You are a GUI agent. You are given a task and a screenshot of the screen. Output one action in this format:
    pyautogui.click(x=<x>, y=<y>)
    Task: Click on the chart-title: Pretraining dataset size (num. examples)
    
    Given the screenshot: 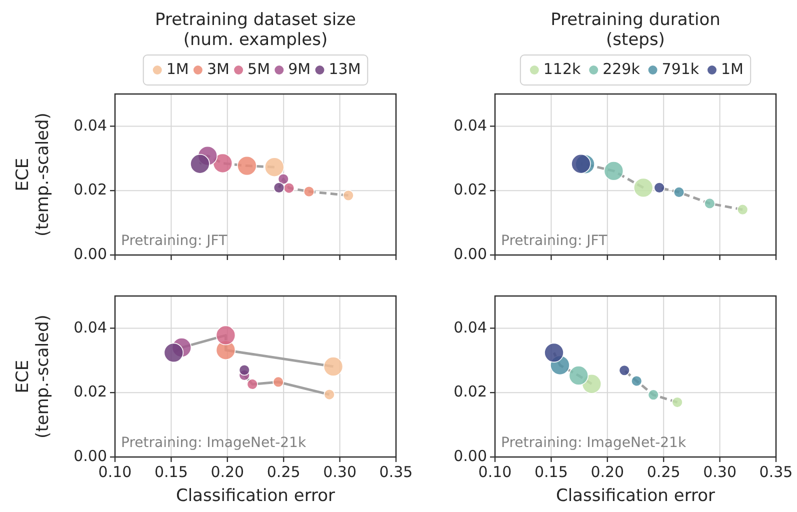 What is the action you would take?
    pyautogui.click(x=255, y=29)
    